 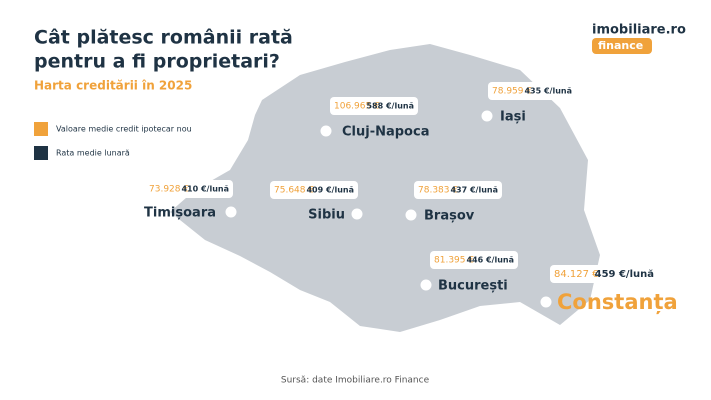 I want to click on monthly-rate: 435 €/lună, so click(x=548, y=91).